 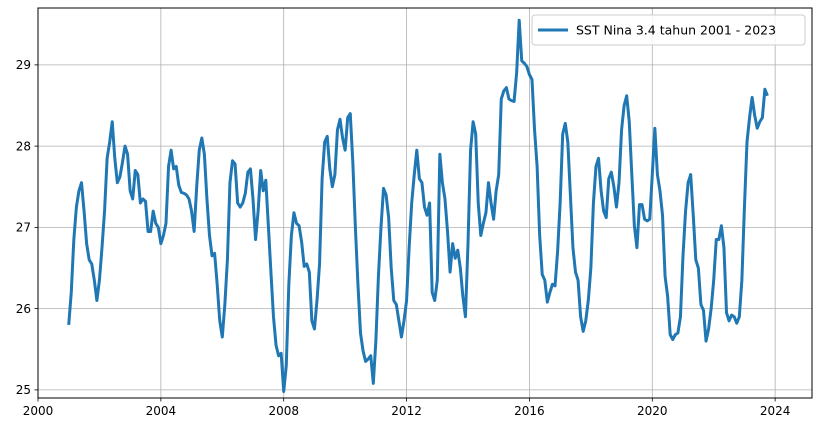 I want to click on y-tick-label: 29, so click(x=23, y=65).